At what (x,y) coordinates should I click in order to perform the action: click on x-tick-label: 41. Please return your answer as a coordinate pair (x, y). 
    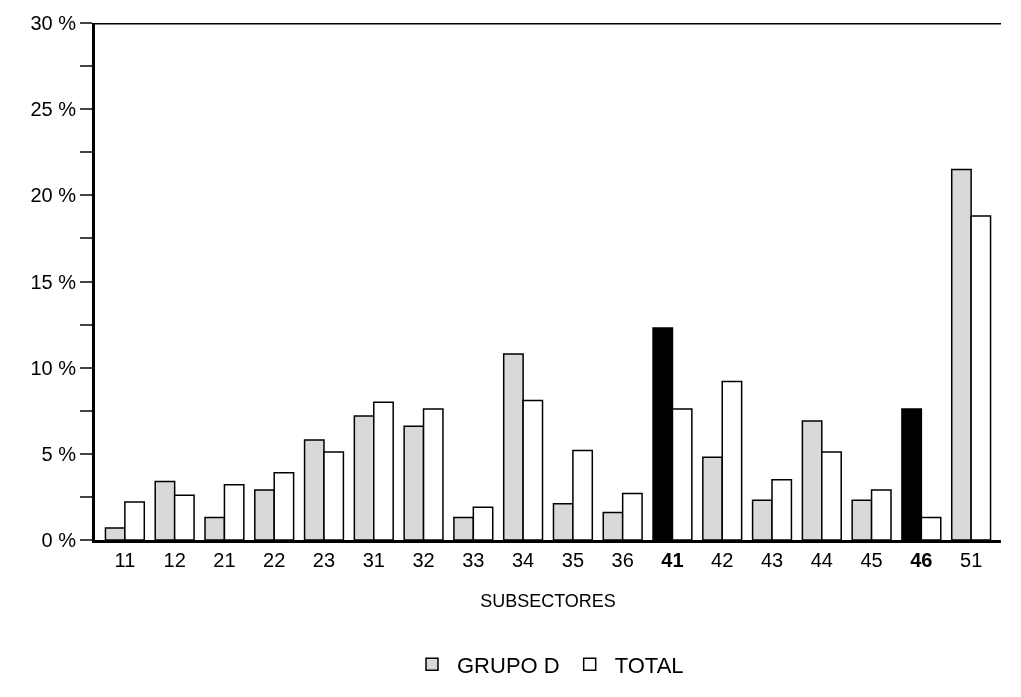
    Looking at the image, I should click on (672, 560).